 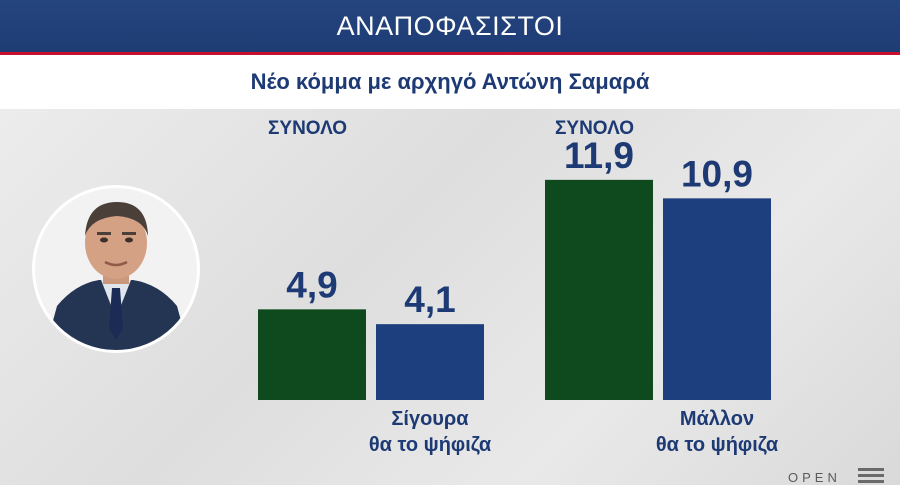 What do you see at coordinates (430, 419) in the screenshot?
I see `category-label: Σίγουρα` at bounding box center [430, 419].